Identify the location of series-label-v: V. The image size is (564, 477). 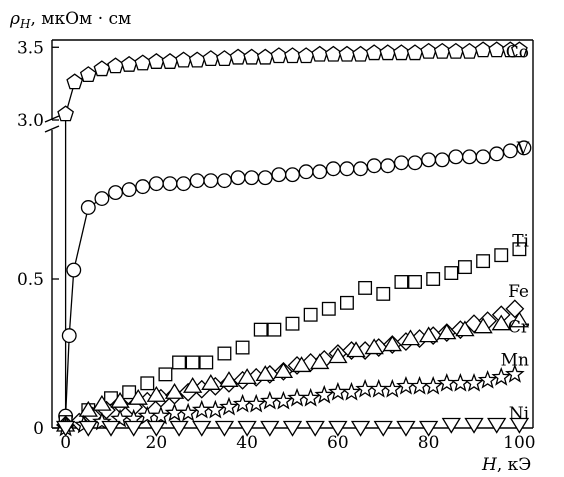
(523, 149).